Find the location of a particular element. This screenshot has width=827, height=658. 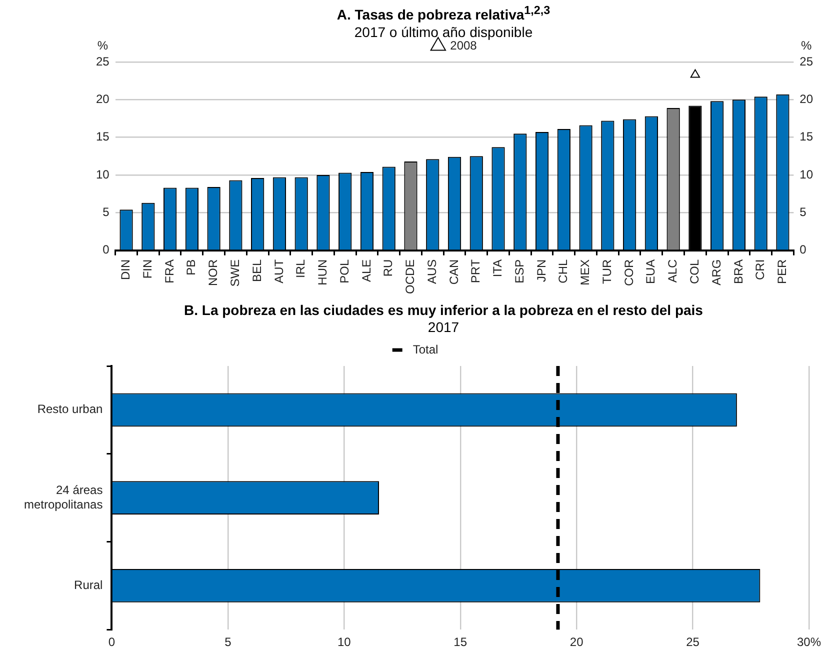

y-axis-title: % is located at coordinates (102, 45).